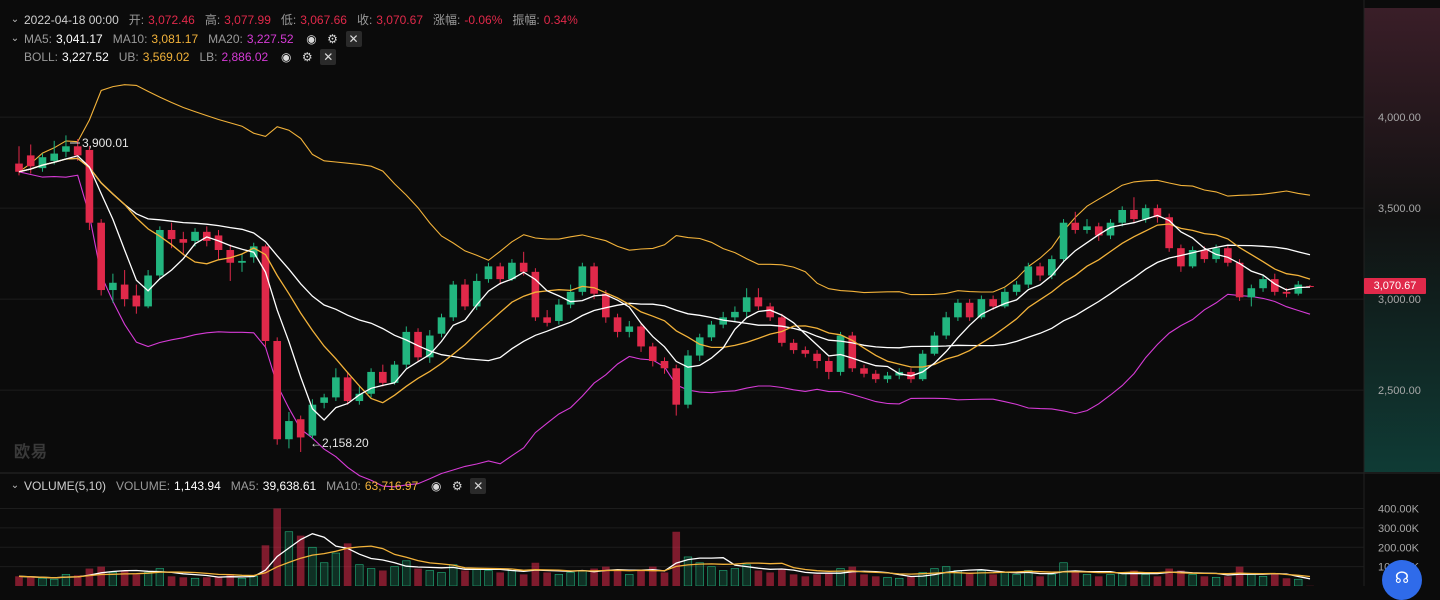 The height and width of the screenshot is (600, 1440). Describe the element at coordinates (1402, 580) in the screenshot. I see `headset-icon: ☊` at that location.